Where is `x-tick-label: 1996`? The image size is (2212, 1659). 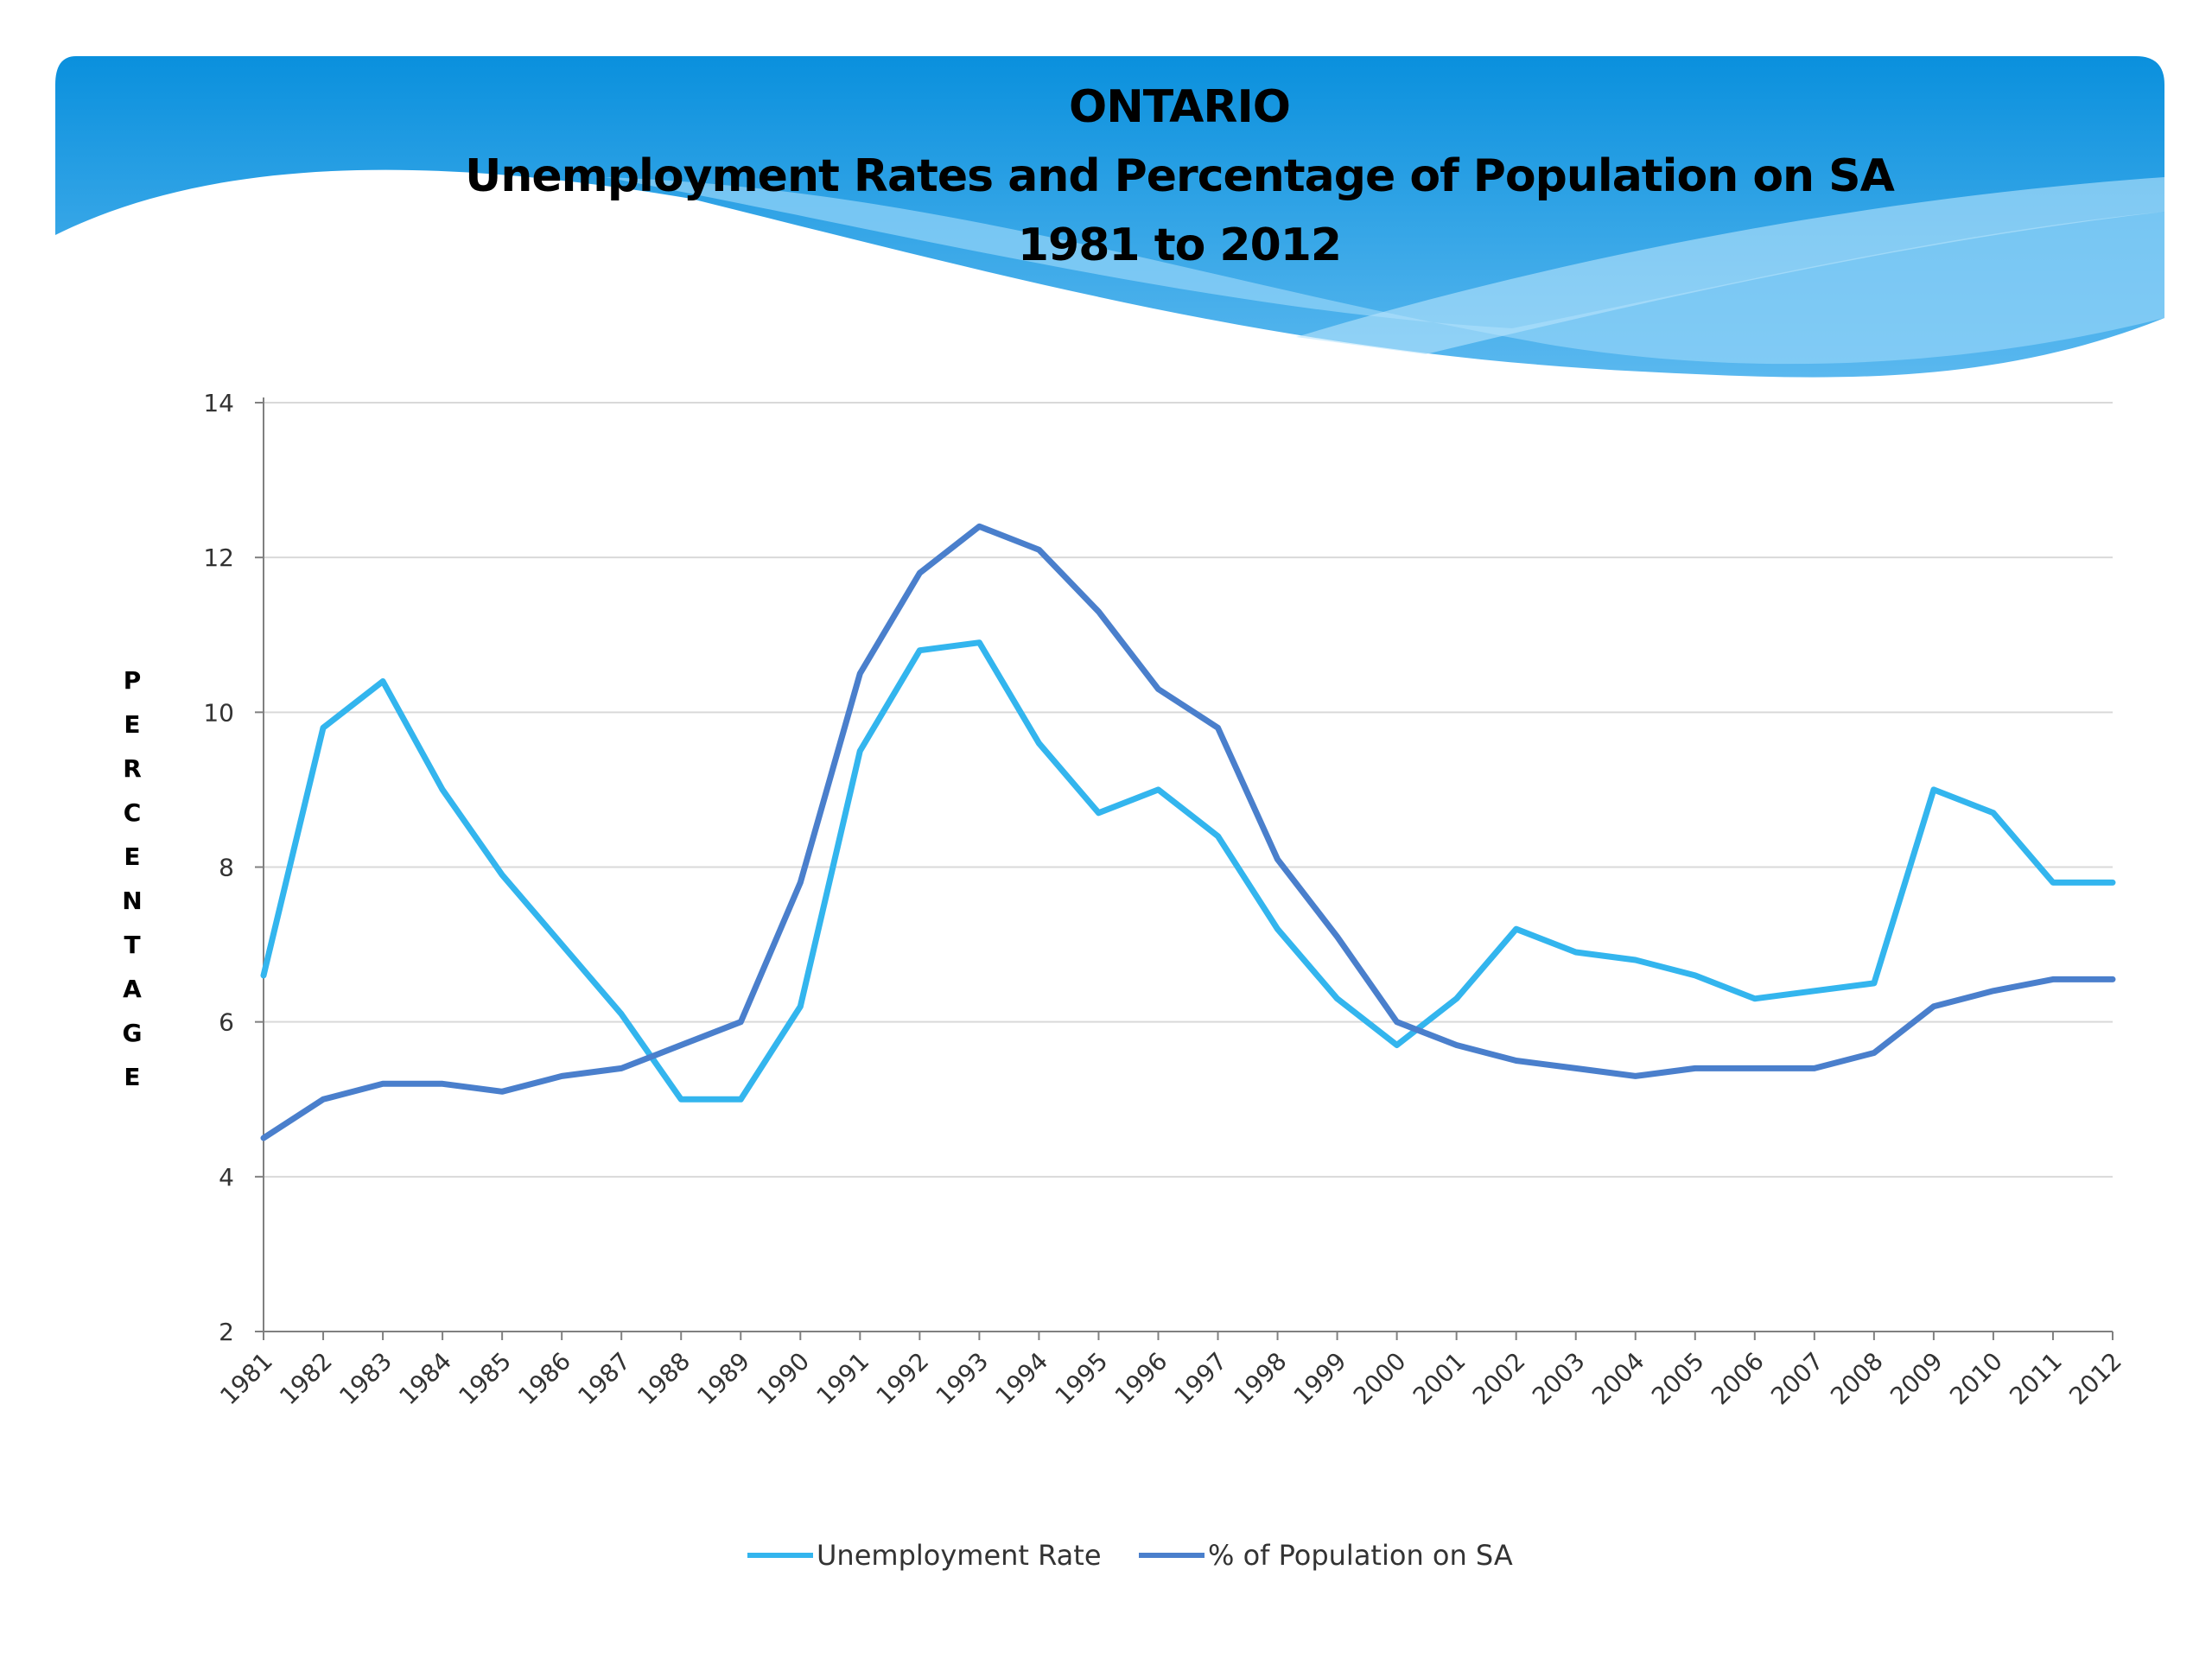
x-tick-label: 1996 is located at coordinates (1141, 1379).